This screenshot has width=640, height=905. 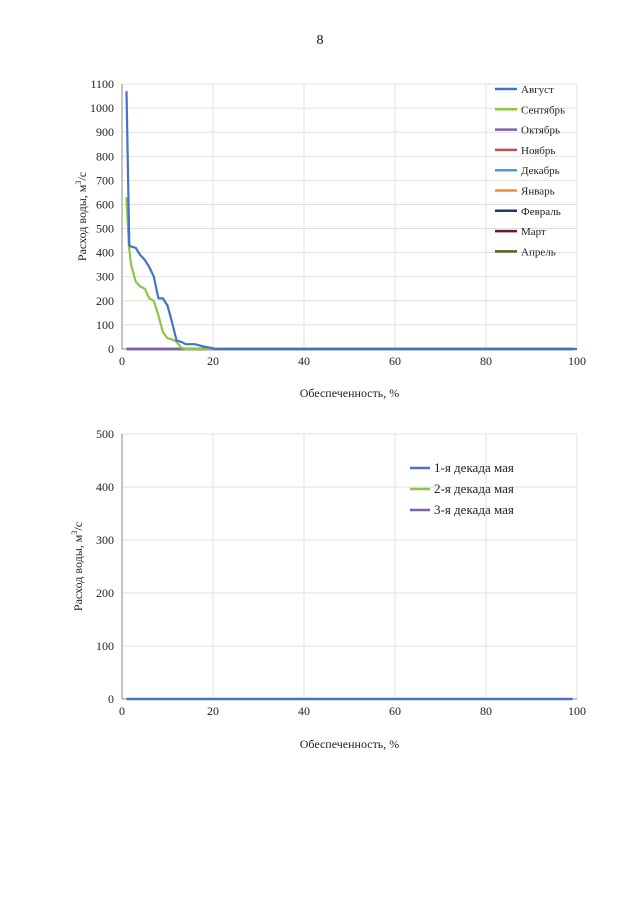 What do you see at coordinates (105, 180) in the screenshot?
I see `y-tick-label: 700` at bounding box center [105, 180].